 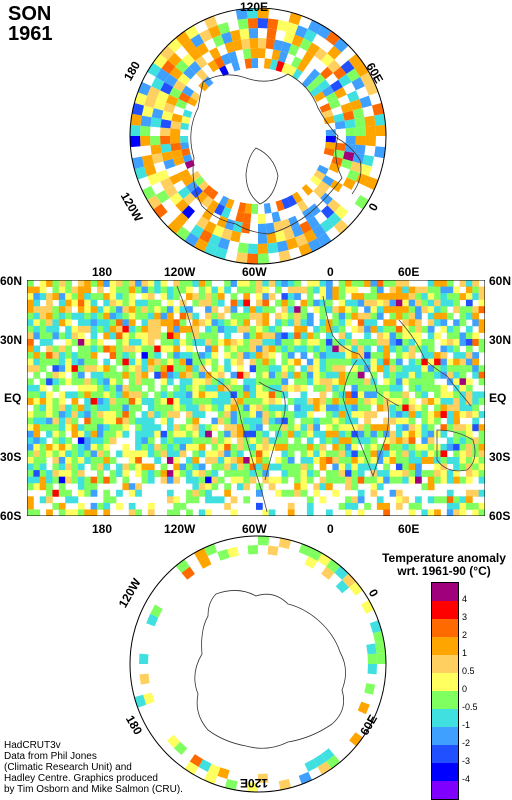 What do you see at coordinates (30, 14) in the screenshot?
I see `season-title: SON` at bounding box center [30, 14].